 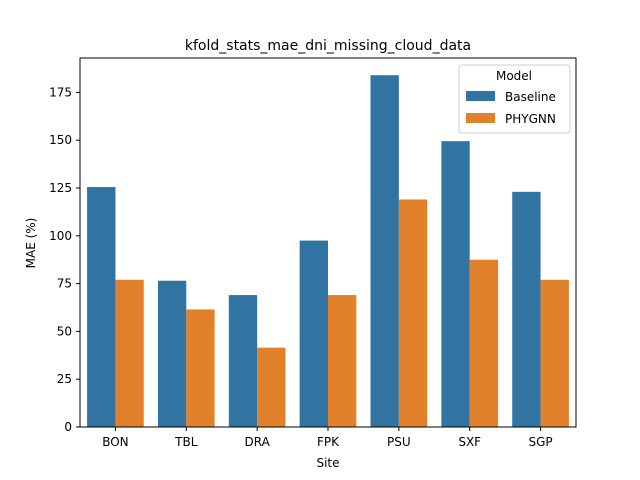 What do you see at coordinates (526, 309) in the screenshot?
I see `bar-baseline-sgp` at bounding box center [526, 309].